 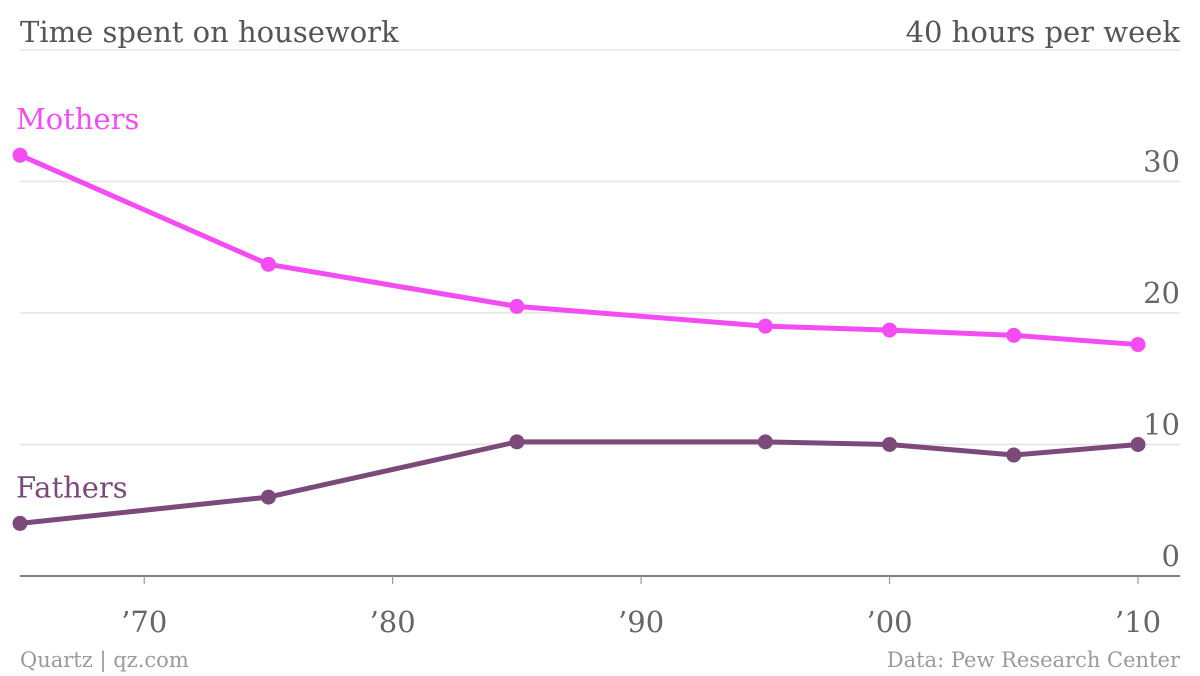 I want to click on x-tick-label: ’00, so click(x=889, y=622).